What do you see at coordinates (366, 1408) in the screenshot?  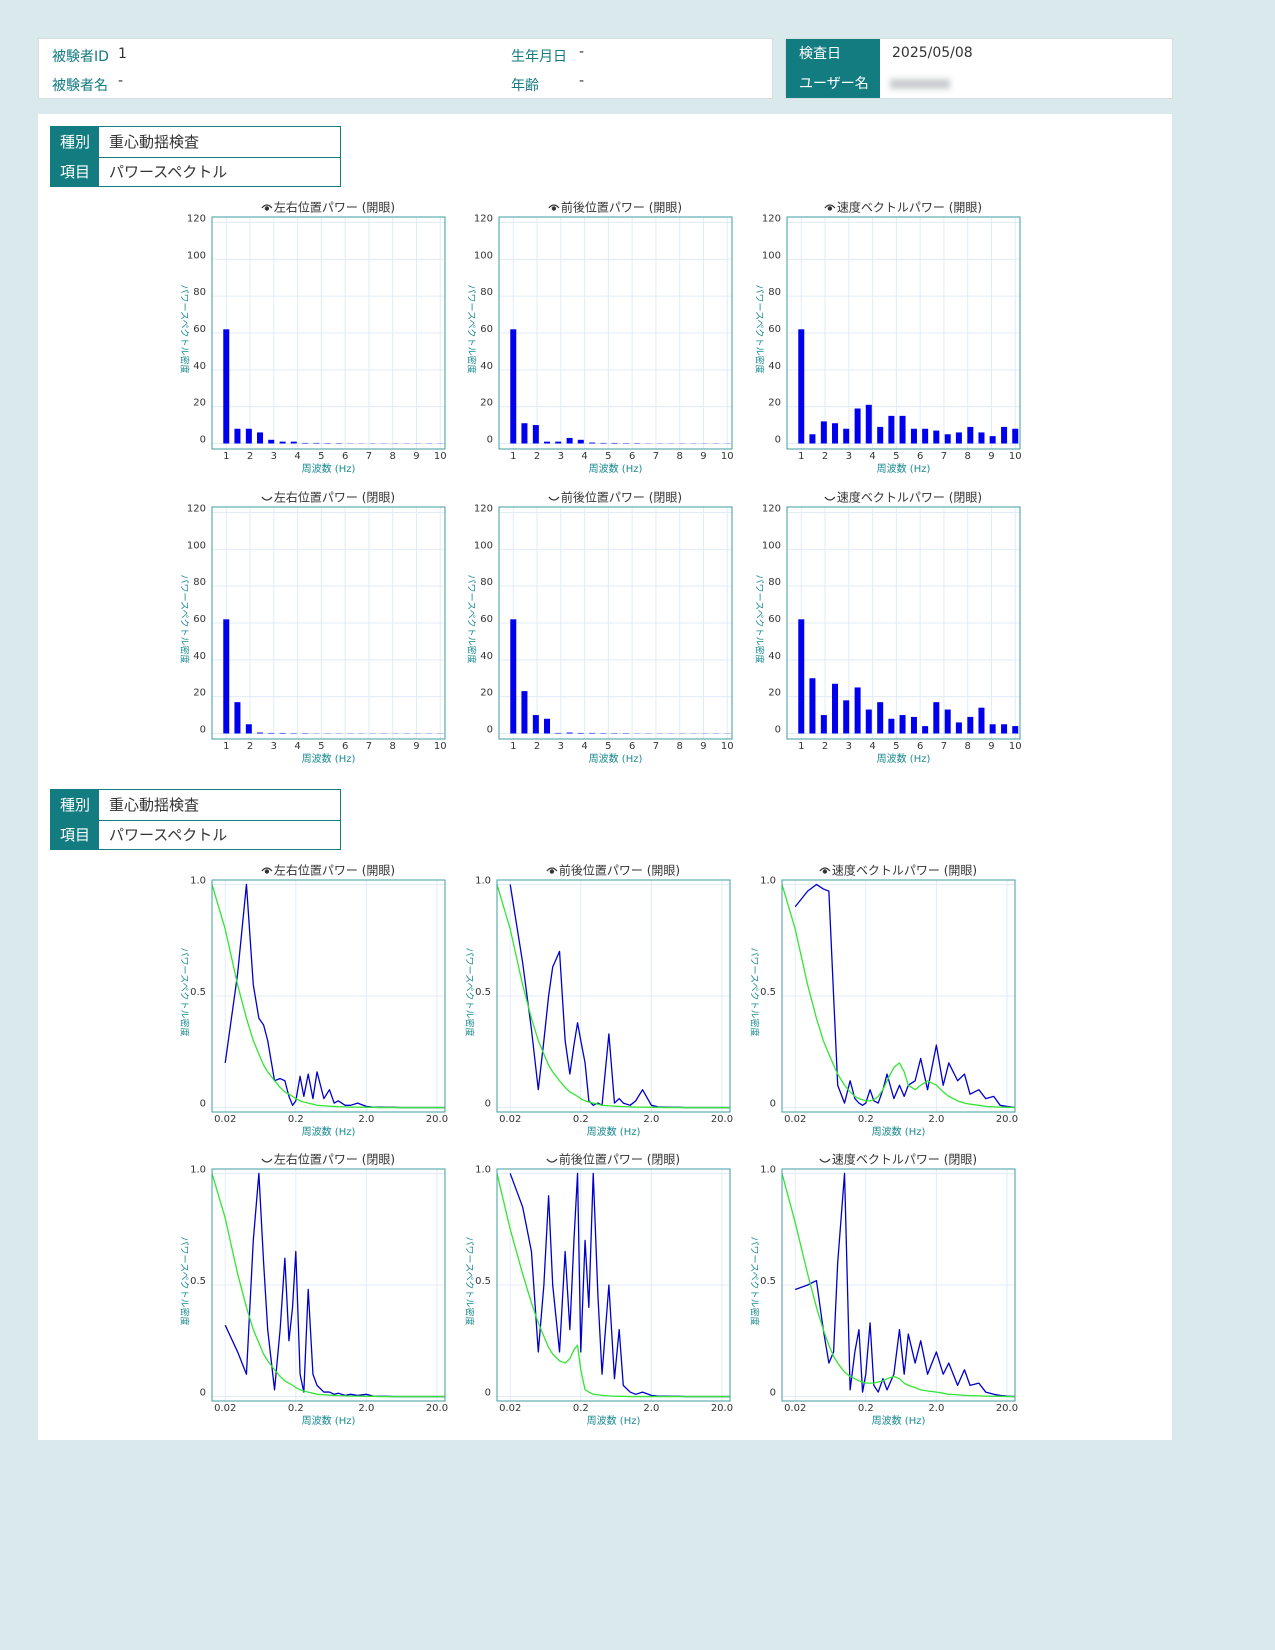 I see `x-tick-label: 2.0` at bounding box center [366, 1408].